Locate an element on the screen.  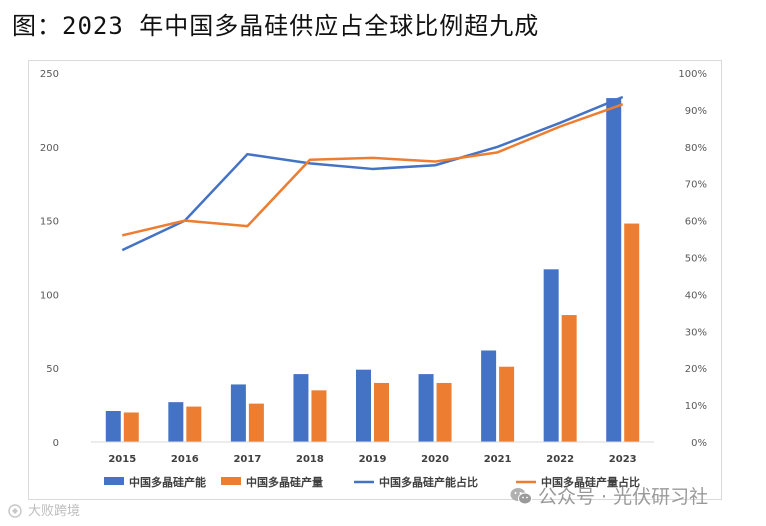
watermark-left: 大败跨境 is located at coordinates (44, 511).